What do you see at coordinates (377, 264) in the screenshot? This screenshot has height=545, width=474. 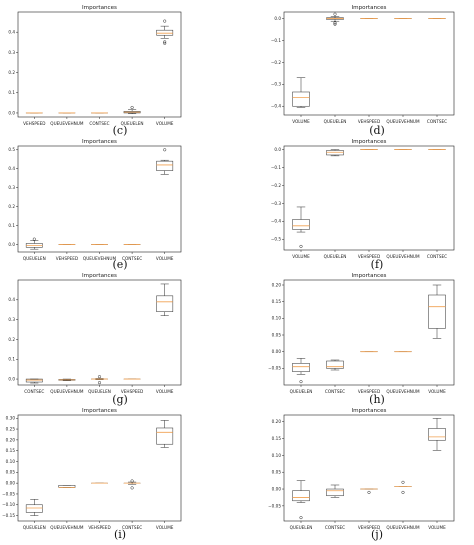 I see `panel-label-f: (f)` at bounding box center [377, 264].